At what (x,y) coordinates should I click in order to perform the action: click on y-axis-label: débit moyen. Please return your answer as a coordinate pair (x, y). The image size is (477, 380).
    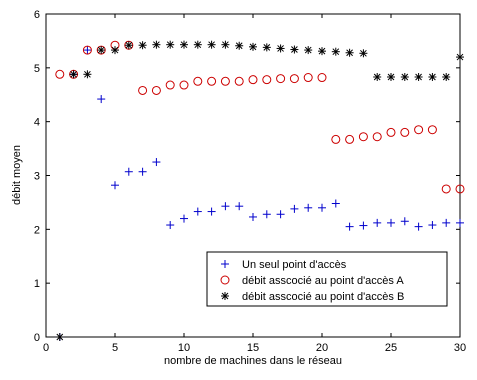
    Looking at the image, I should click on (17, 175).